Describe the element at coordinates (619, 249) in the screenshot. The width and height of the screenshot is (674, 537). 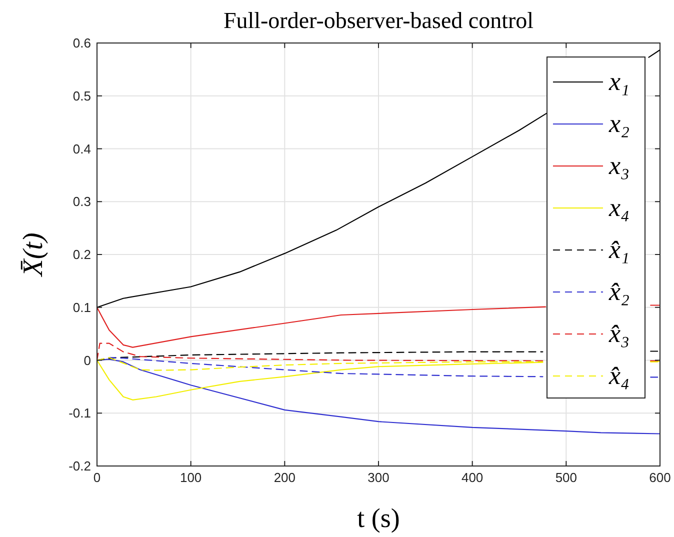
I see `legend-label: x̂₁` at that location.